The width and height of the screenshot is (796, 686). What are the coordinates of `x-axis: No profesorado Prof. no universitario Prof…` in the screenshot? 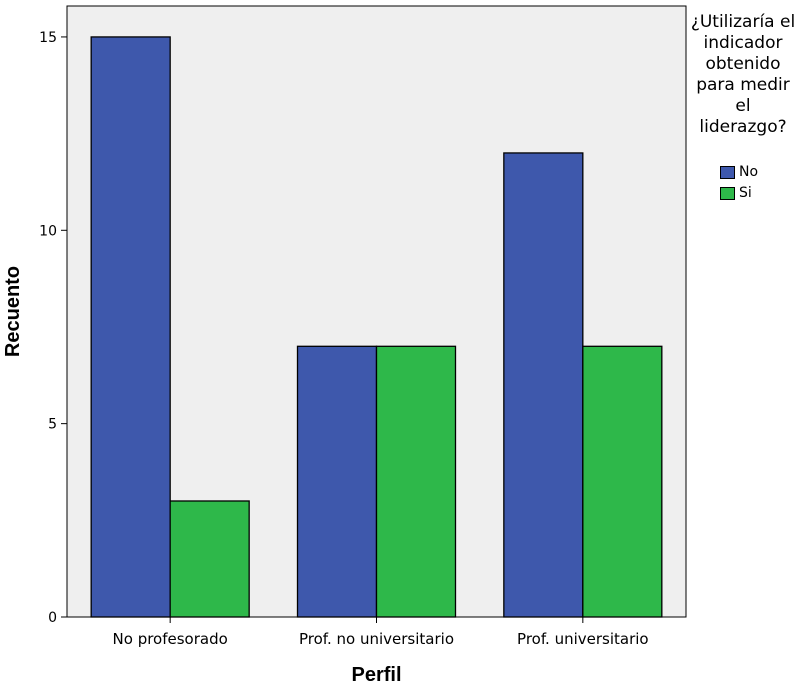 It's located at (381, 632).